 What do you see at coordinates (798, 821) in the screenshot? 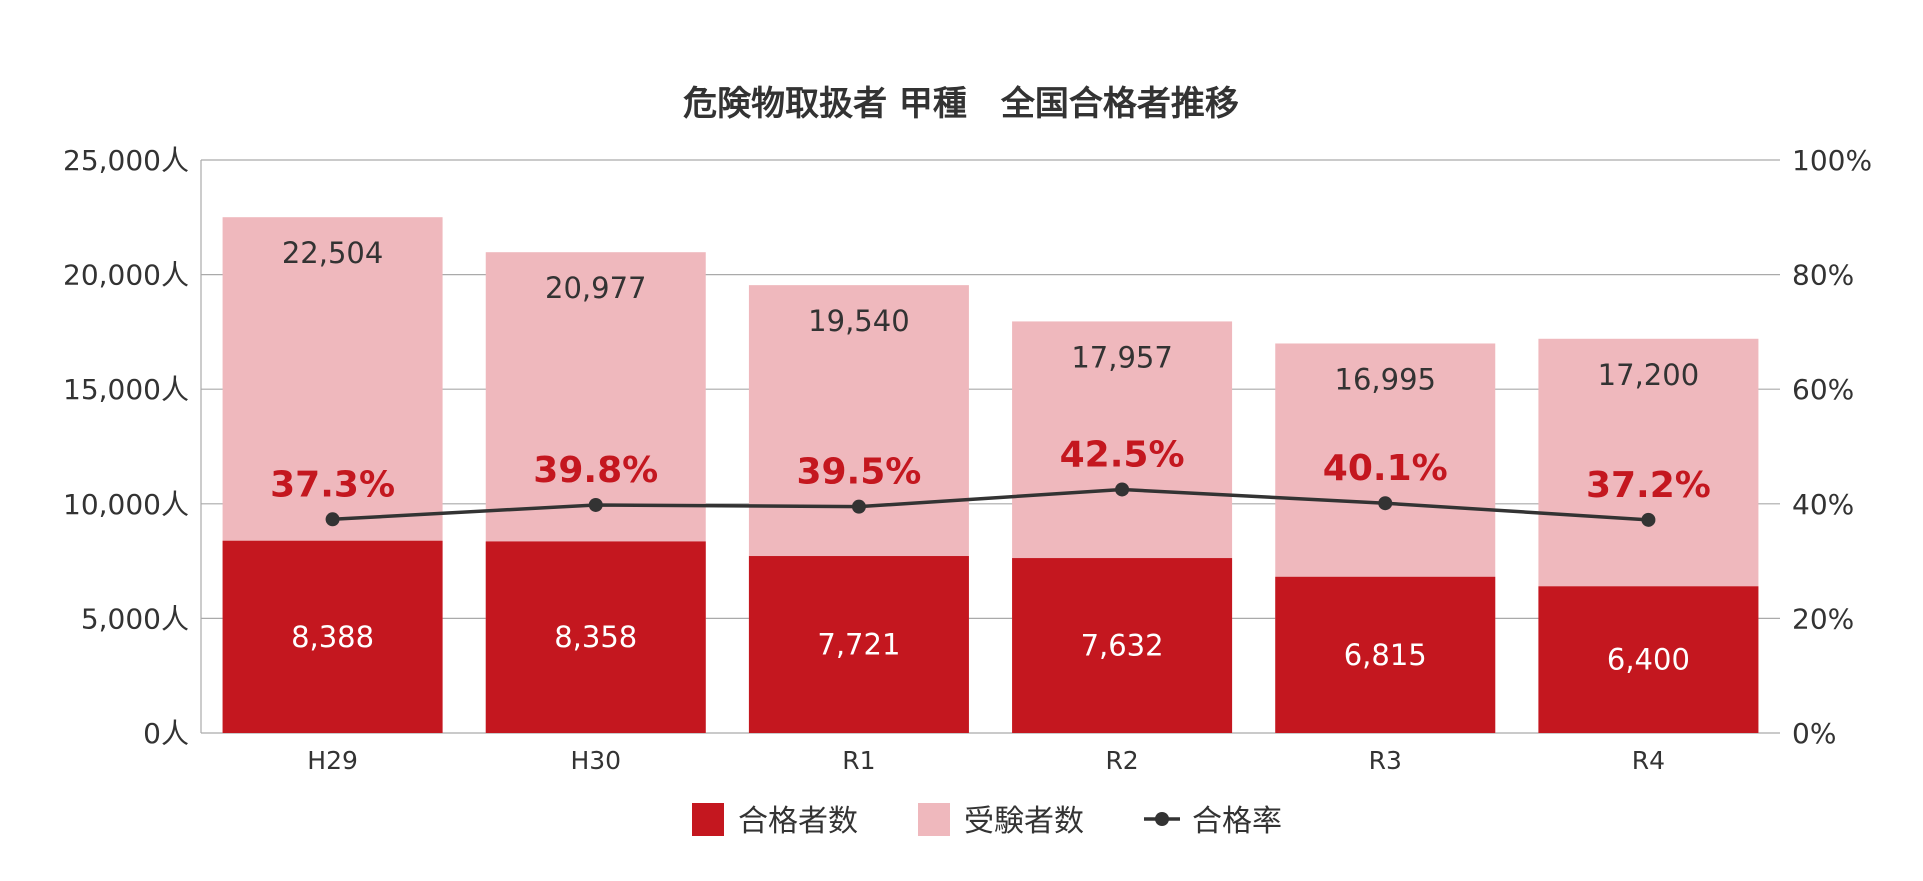
I see `legend-label-passed: 合格者数` at bounding box center [798, 821].